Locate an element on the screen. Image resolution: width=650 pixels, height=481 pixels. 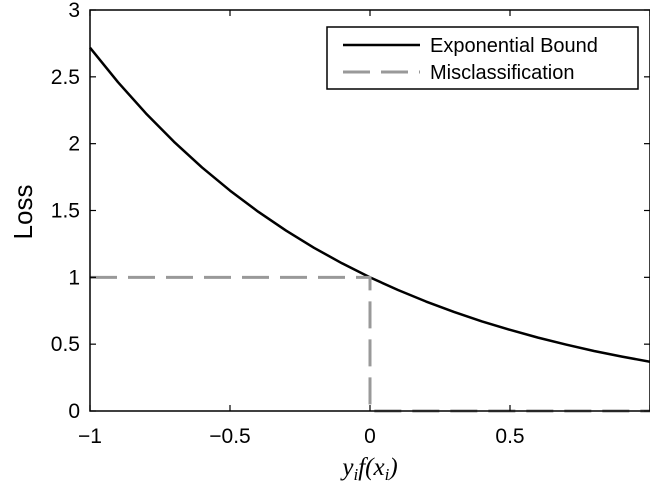
legend-box is located at coordinates (482, 58).